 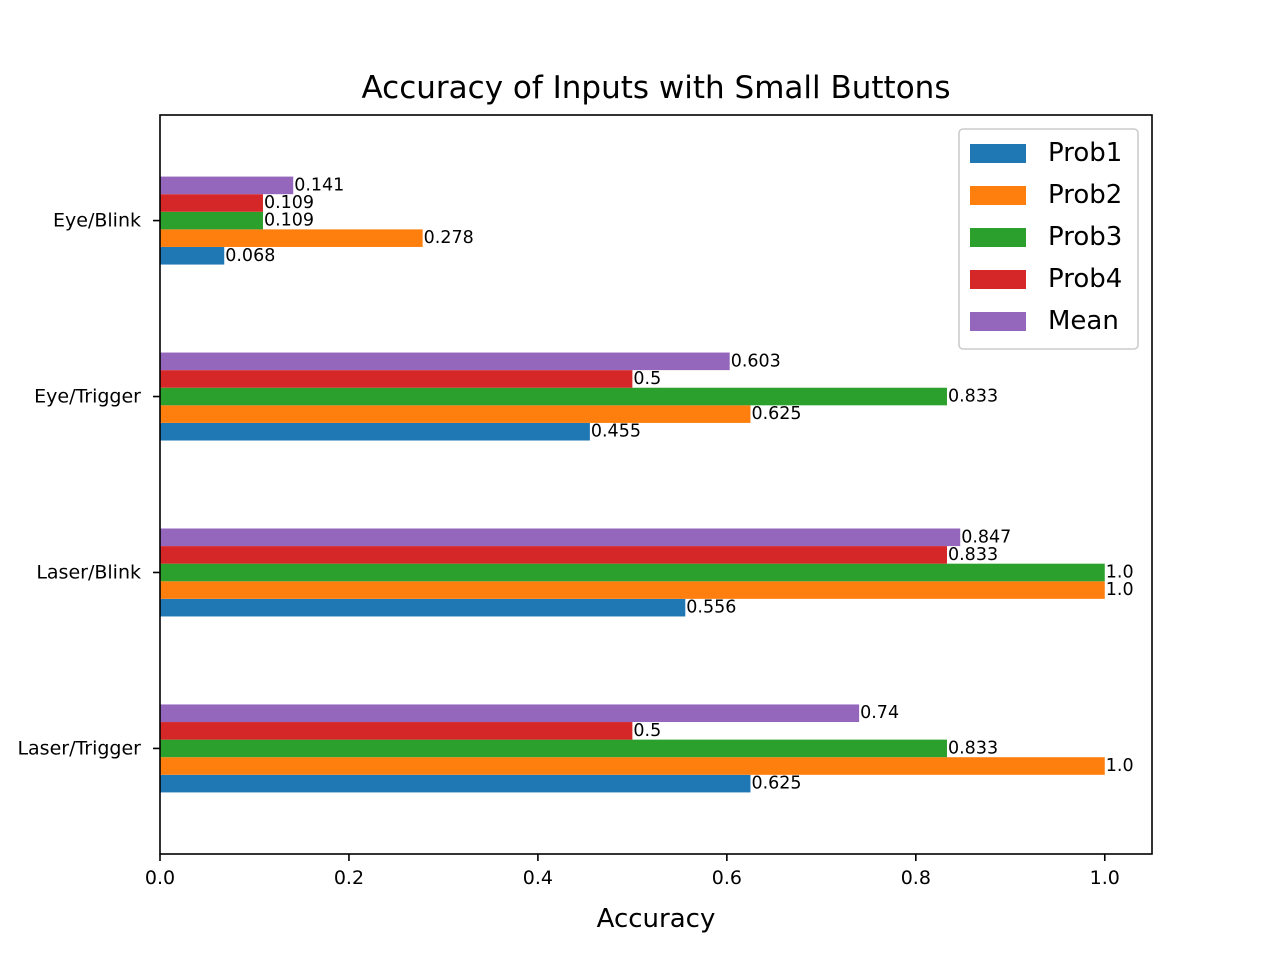 I want to click on bar-prob2-laser-blink, so click(x=632, y=590).